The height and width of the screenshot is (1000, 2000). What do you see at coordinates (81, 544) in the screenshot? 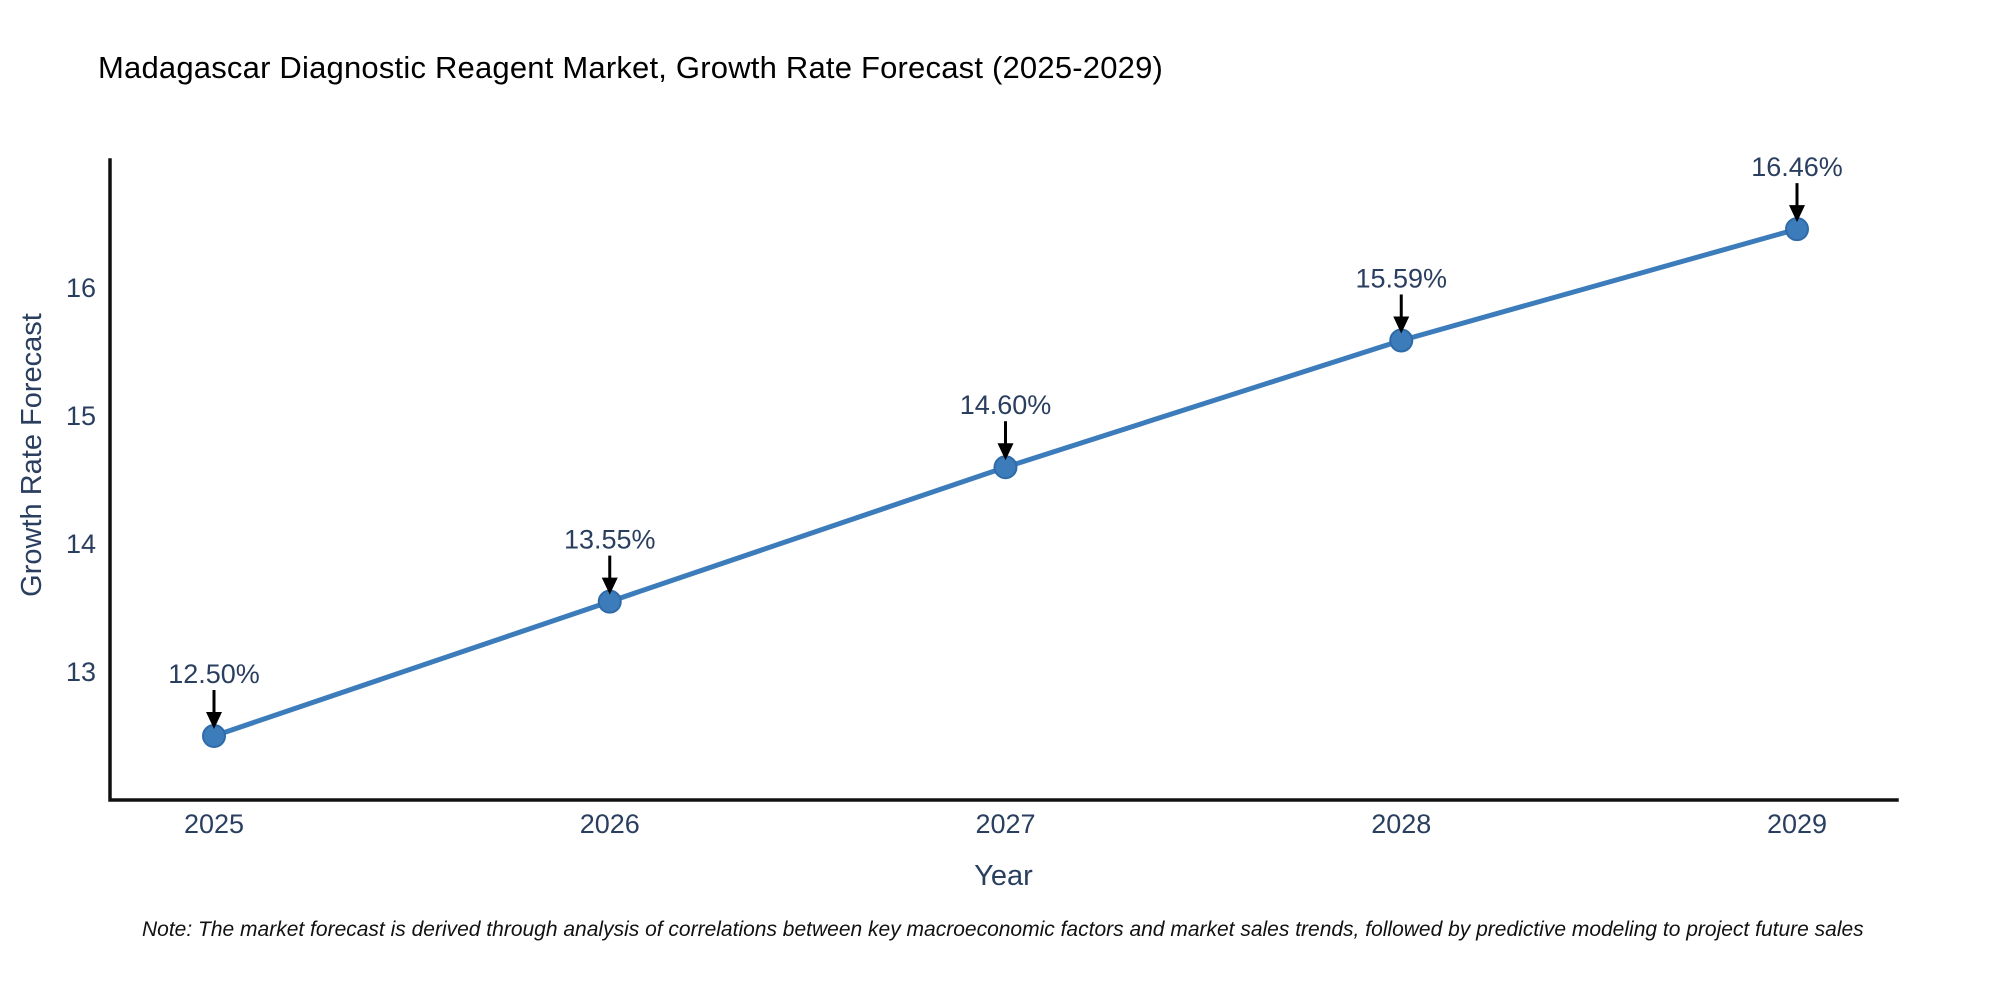
I see `y-tick-label: 14` at bounding box center [81, 544].